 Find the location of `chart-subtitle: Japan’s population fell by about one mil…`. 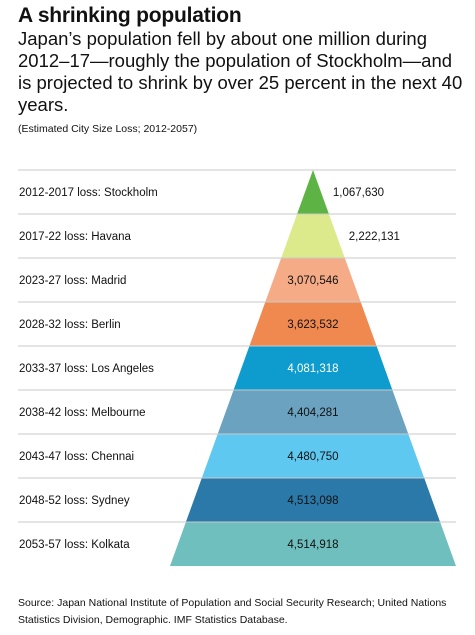

chart-subtitle: Japan’s population fell by about one mil… is located at coordinates (240, 71).